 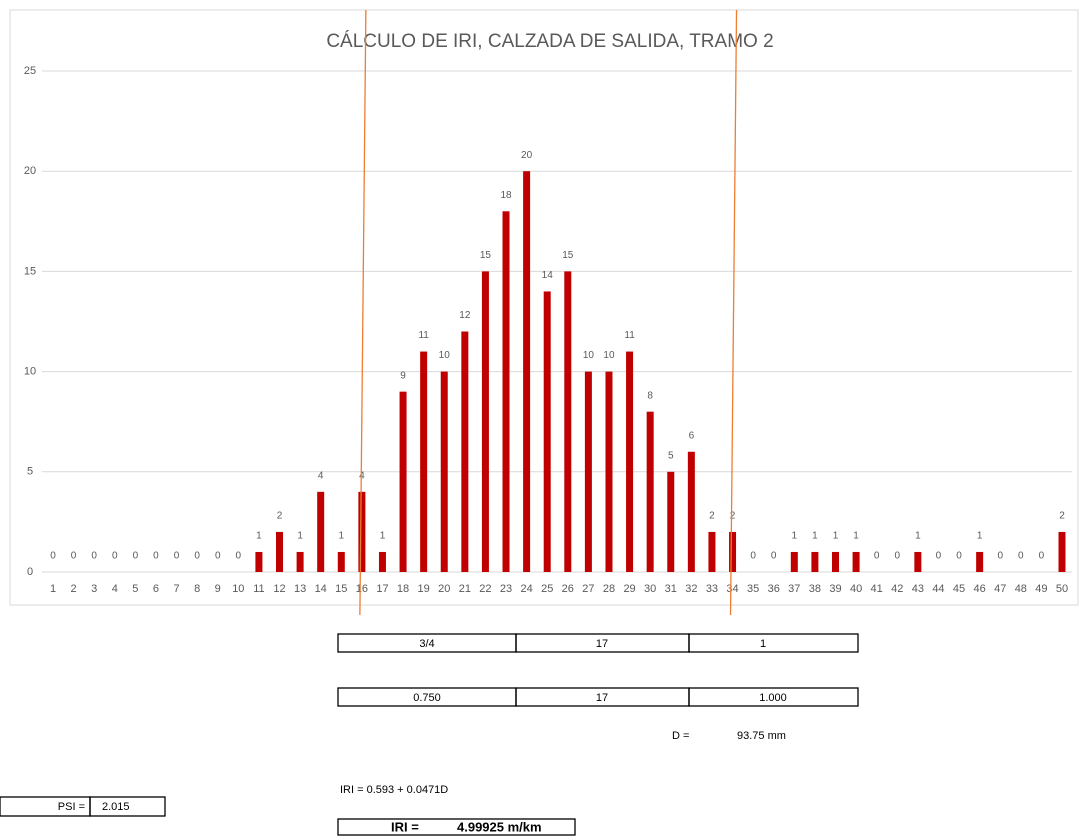 I want to click on iri-box, so click(x=456, y=827).